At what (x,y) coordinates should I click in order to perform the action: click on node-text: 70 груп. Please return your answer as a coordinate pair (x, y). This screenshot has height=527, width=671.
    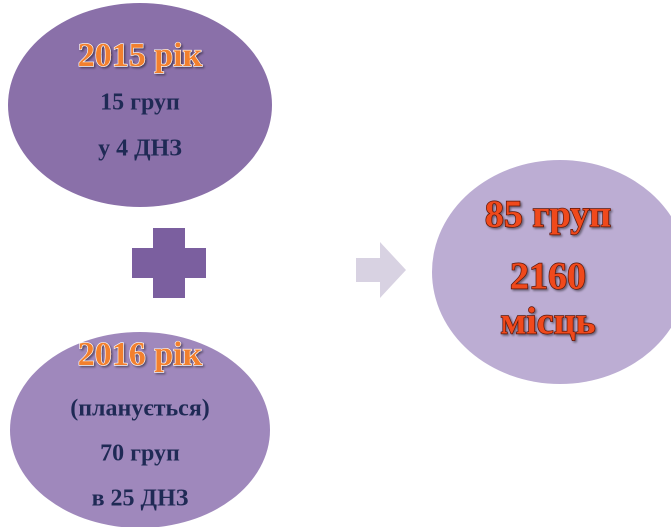
    Looking at the image, I should click on (140, 454).